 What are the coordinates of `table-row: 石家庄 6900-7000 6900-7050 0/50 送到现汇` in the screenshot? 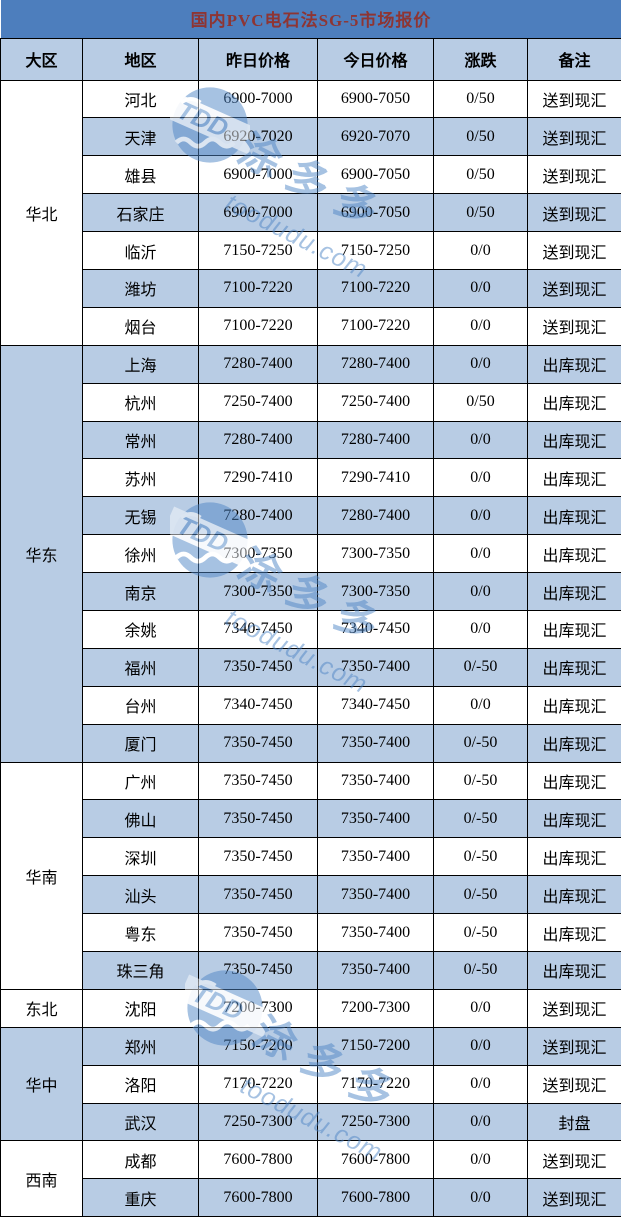 It's located at (311, 213).